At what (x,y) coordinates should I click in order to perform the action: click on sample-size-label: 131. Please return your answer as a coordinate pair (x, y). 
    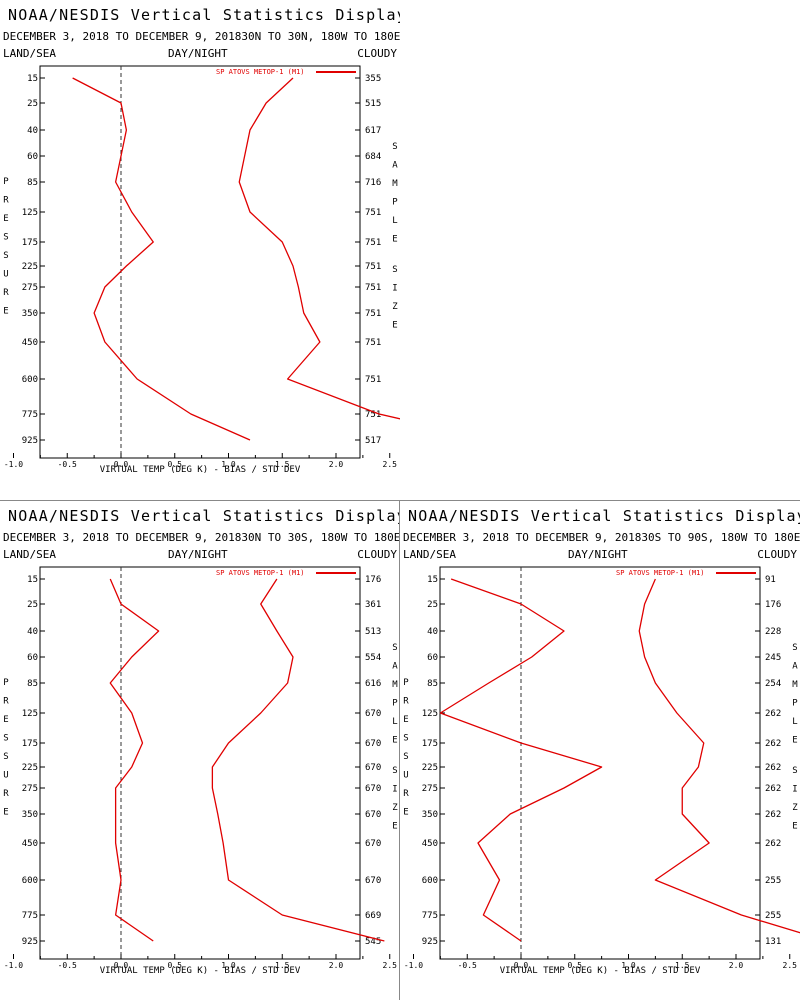
    Looking at the image, I should click on (773, 942).